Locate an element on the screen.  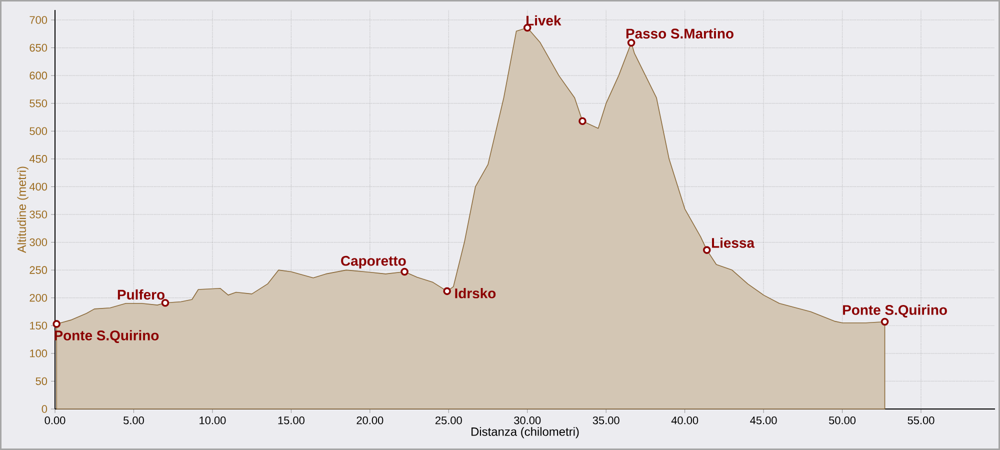
x-tick-label: 25.00 is located at coordinates (448, 420).